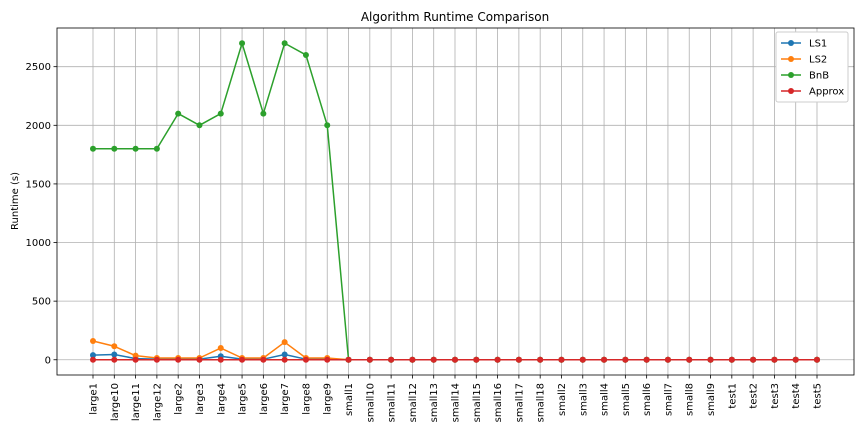  I want to click on x-tick-label: small1, so click(349, 399).